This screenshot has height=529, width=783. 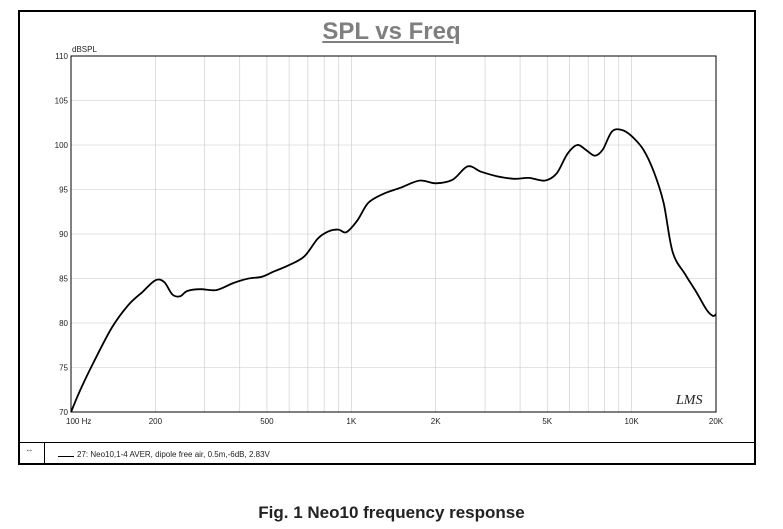 What do you see at coordinates (78, 421) in the screenshot?
I see `x-tick-label: 100 Hz` at bounding box center [78, 421].